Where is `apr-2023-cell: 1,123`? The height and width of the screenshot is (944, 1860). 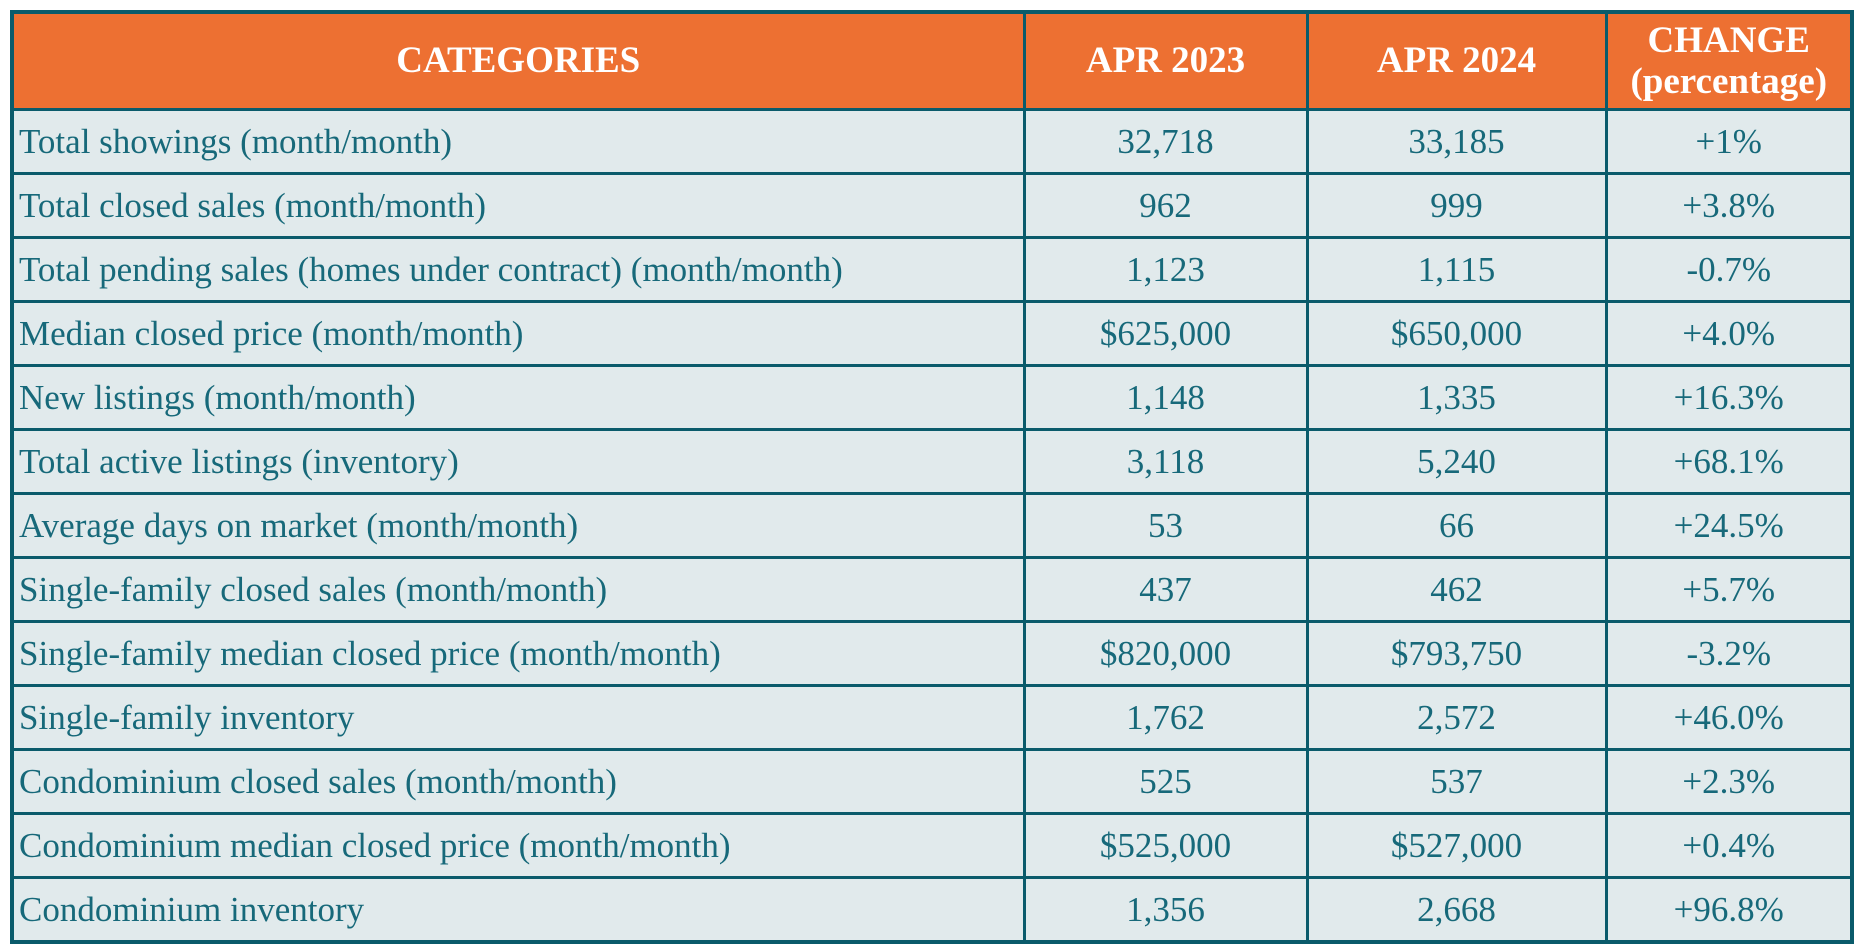 apr-2023-cell: 1,123 is located at coordinates (1165, 269).